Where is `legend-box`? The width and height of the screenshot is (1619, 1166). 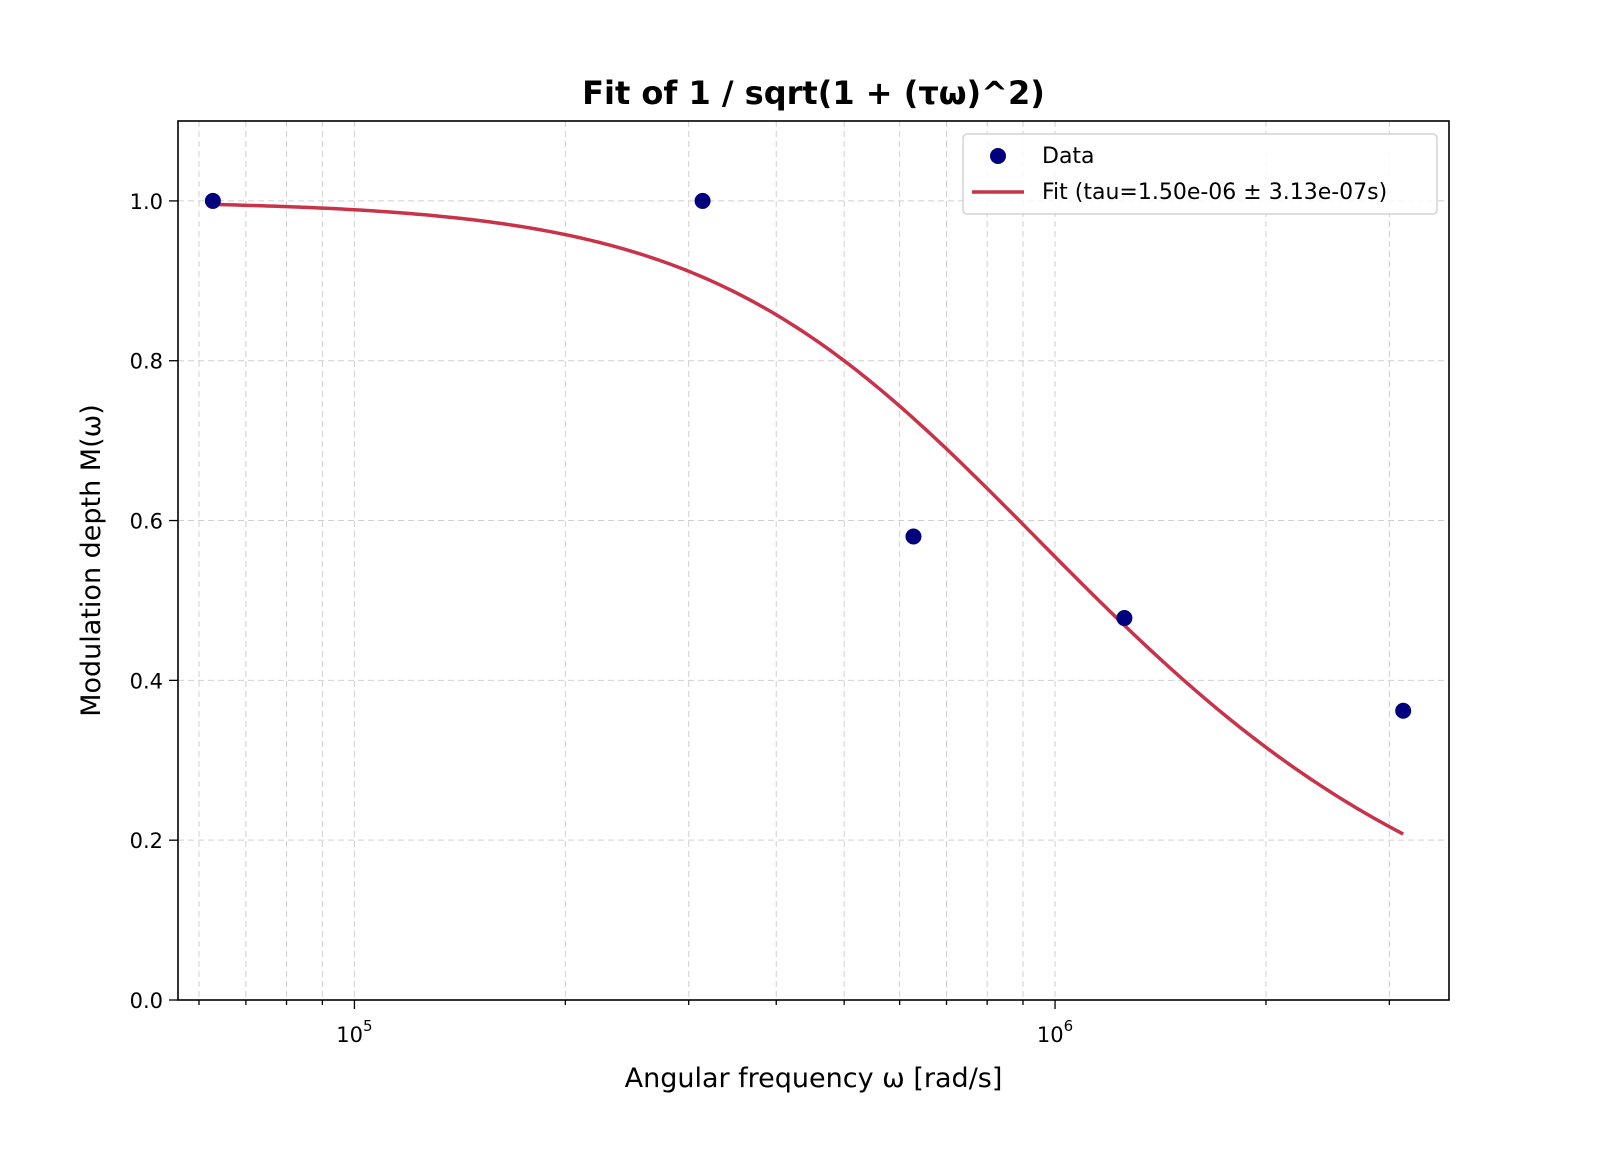 legend-box is located at coordinates (1200, 174).